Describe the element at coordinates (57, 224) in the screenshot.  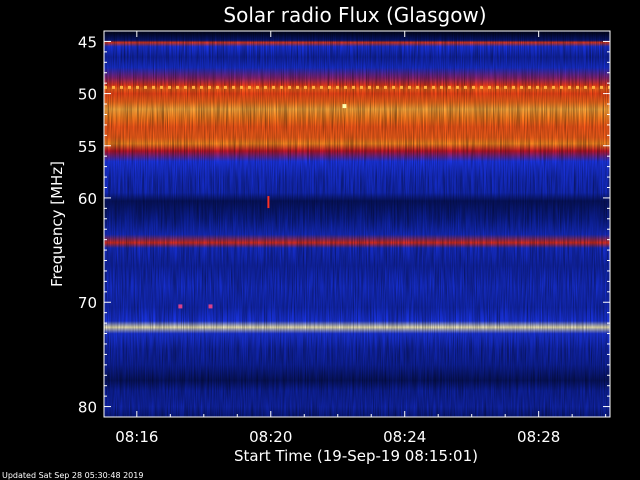
I see `y-axis-label: Frequency [MHz]` at that location.